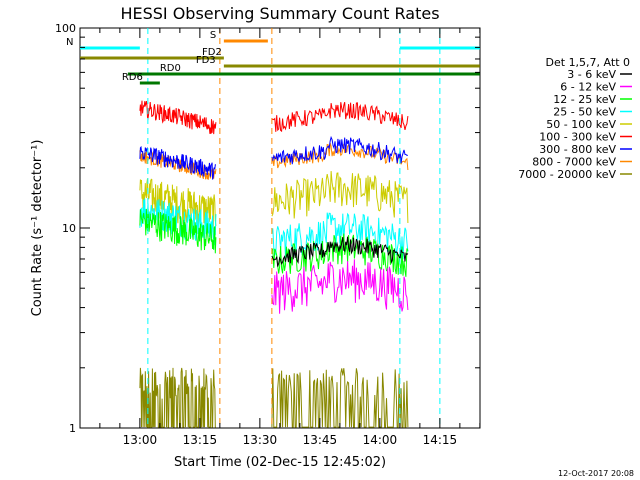  What do you see at coordinates (588, 62) in the screenshot?
I see `legend-title: Det 1,5,7, Att 0` at bounding box center [588, 62].